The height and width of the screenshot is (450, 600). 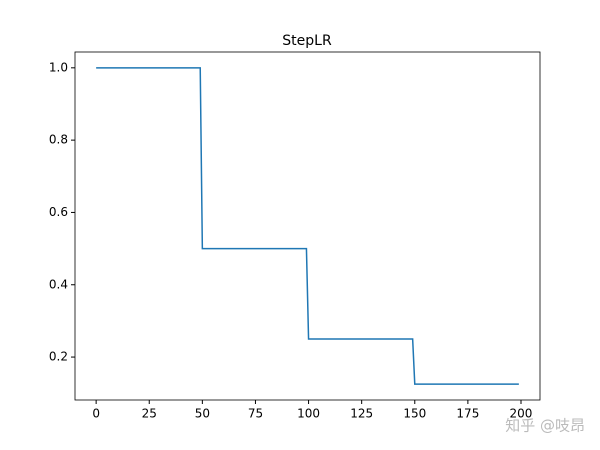 What do you see at coordinates (149, 414) in the screenshot?
I see `x-tick-label: 25` at bounding box center [149, 414].